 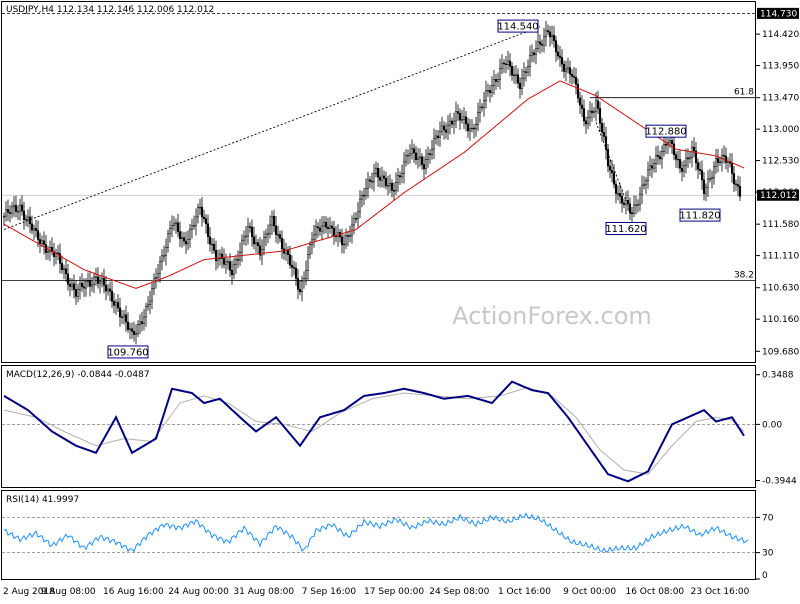 What do you see at coordinates (765, 576) in the screenshot?
I see `rsi-tick-label-2: 0` at bounding box center [765, 576].